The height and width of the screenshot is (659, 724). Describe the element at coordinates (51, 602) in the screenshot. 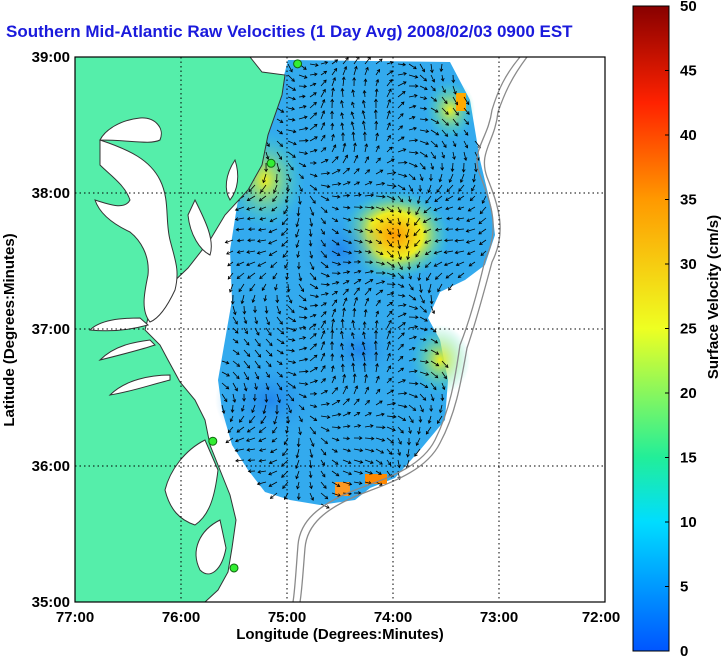

I see `y-tick-label: 35:00` at that location.